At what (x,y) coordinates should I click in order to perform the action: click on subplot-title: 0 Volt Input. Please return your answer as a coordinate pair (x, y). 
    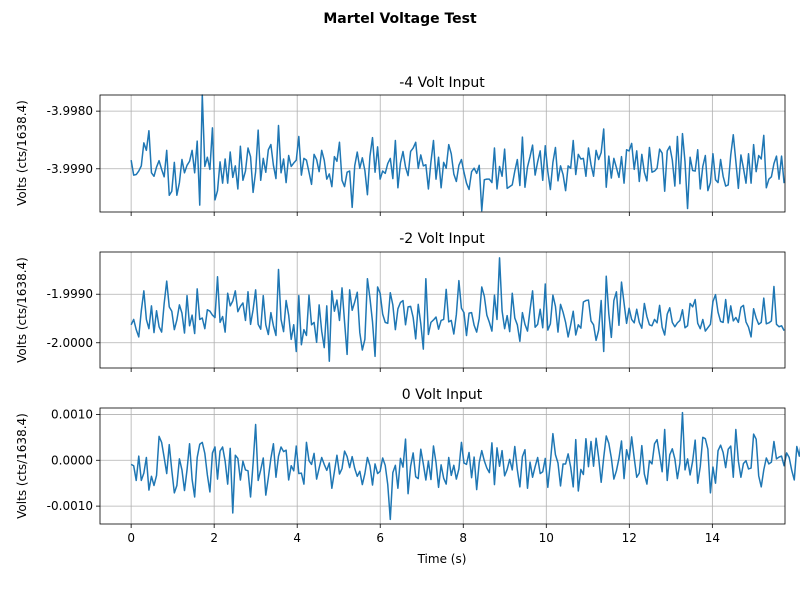
    Looking at the image, I should click on (442, 395).